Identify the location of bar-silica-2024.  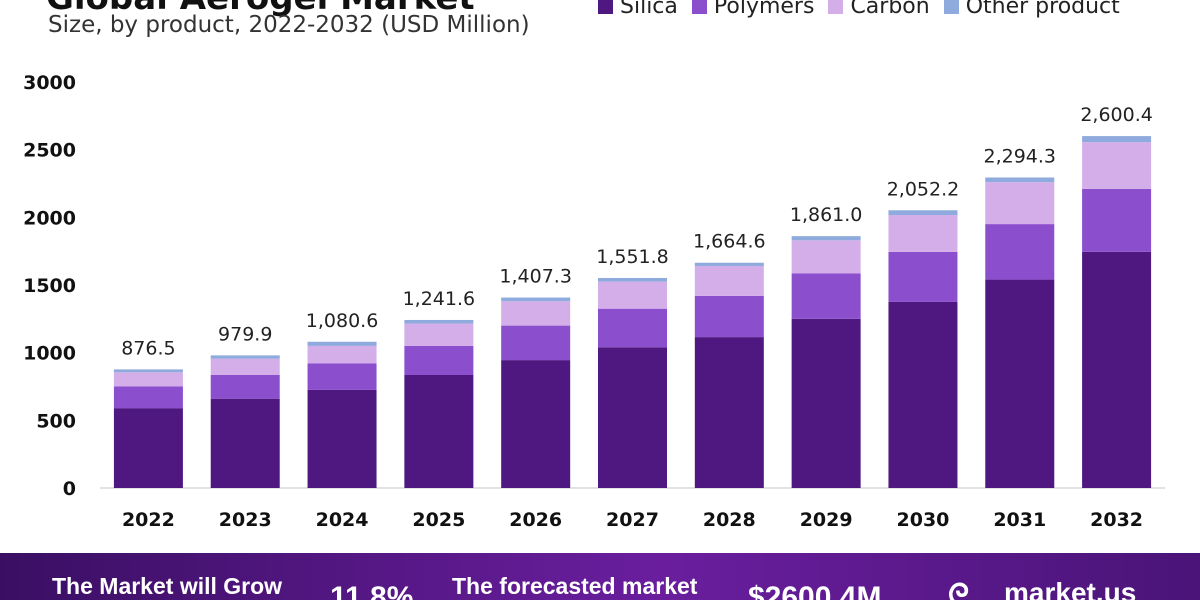
(342, 438).